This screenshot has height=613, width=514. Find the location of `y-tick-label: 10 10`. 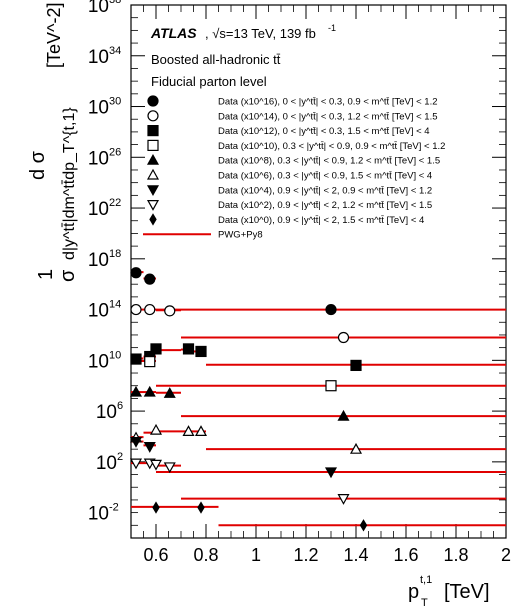

y-tick-label: 10 10 is located at coordinates (104, 360).